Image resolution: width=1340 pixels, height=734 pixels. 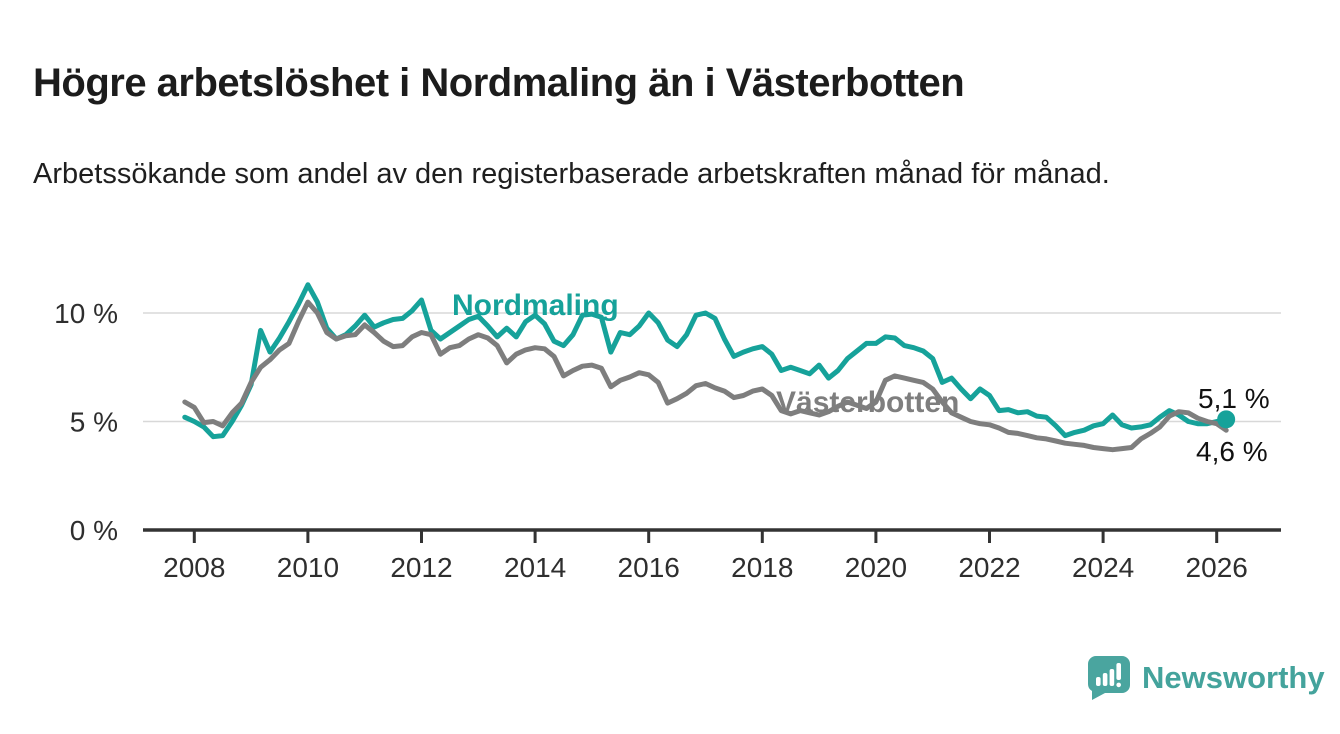 I want to click on y-axis-tick-label: 10 %, so click(x=86, y=313).